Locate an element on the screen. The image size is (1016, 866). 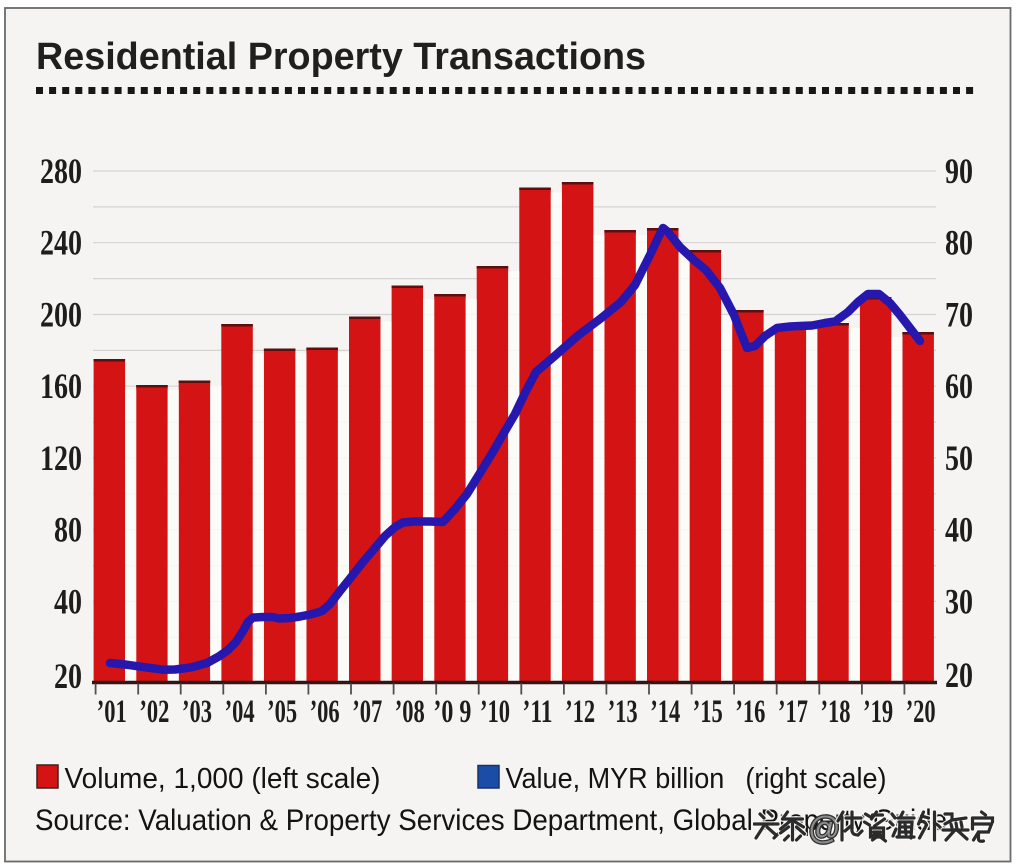
svg-text: ’05 is located at coordinates (282, 712).